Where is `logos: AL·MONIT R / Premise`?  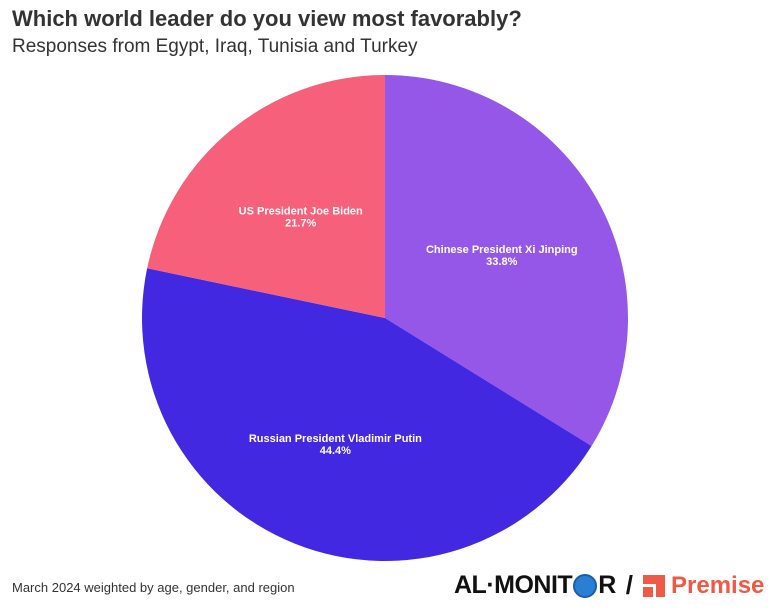 logos: AL·MONIT R / Premise is located at coordinates (609, 585).